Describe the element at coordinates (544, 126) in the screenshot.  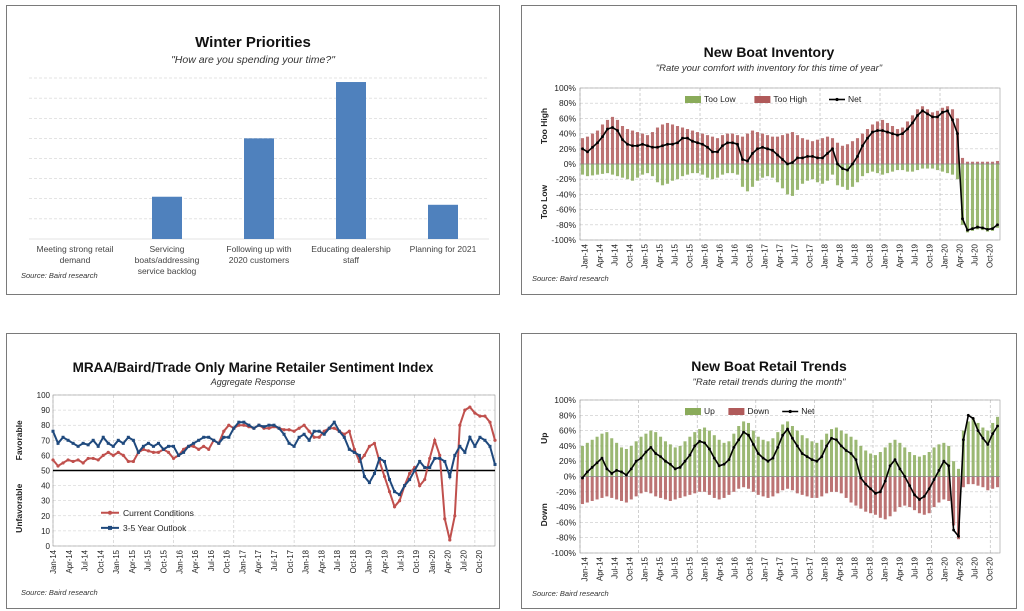
I see `y-axis-label-top: Too High` at that location.